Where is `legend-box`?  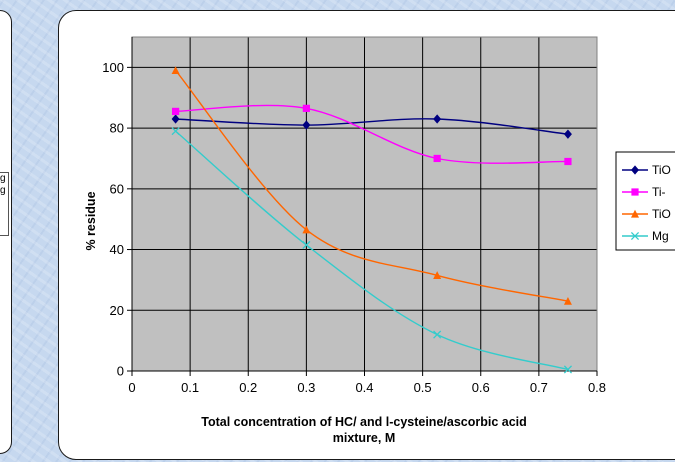 legend-box is located at coordinates (645, 201).